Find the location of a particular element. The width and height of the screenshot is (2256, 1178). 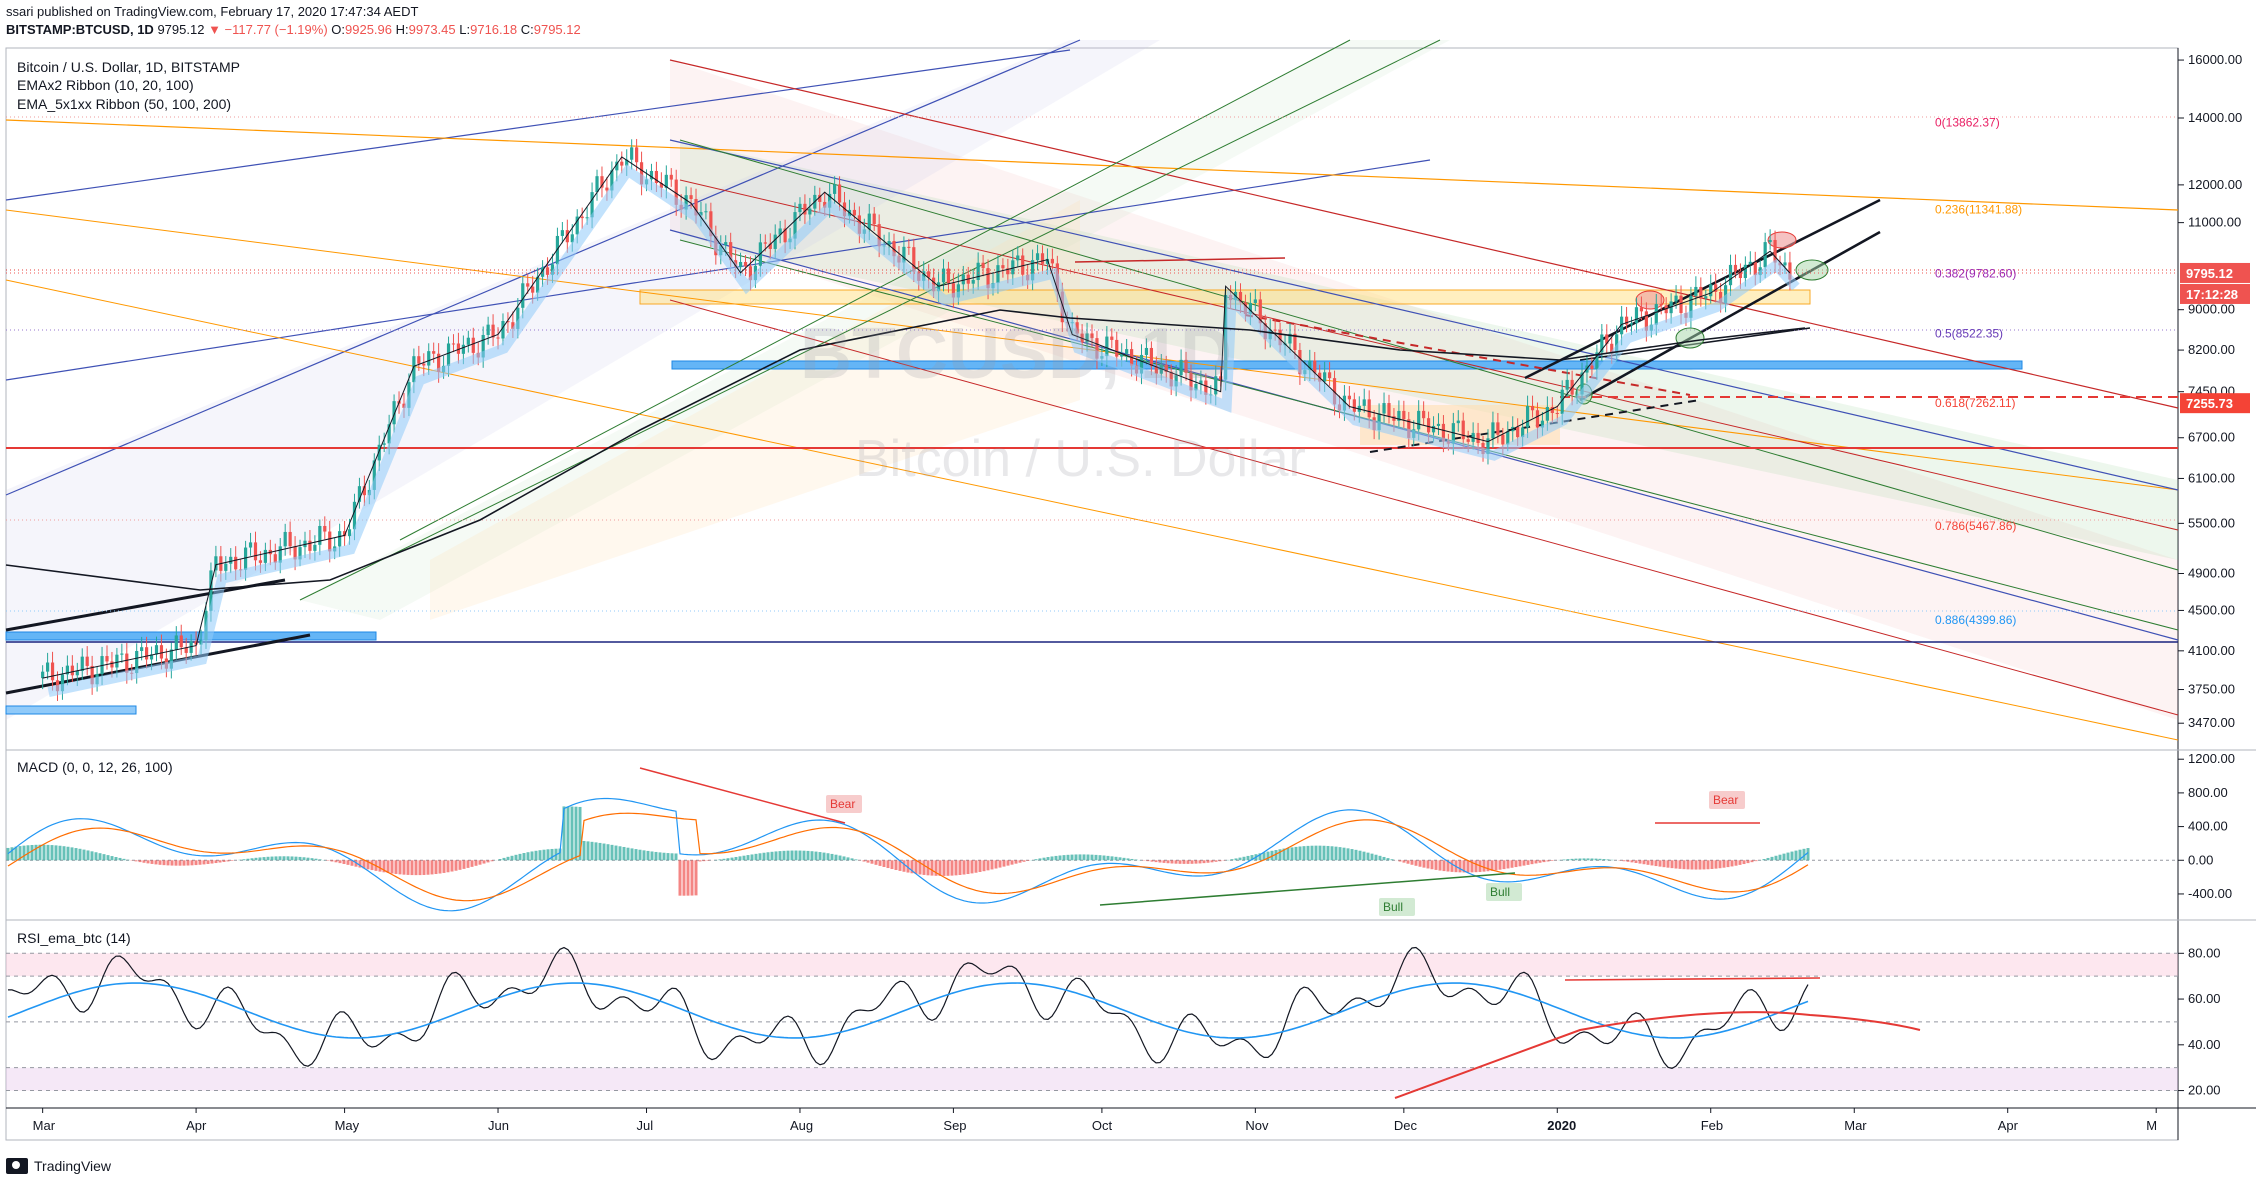

macd-line is located at coordinates (908, 854).